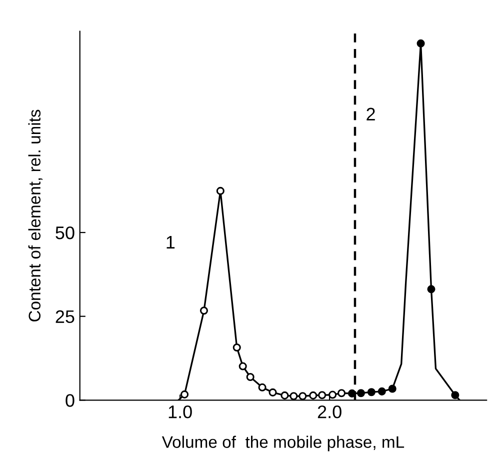  Describe the element at coordinates (65, 317) in the screenshot. I see `y-tick-label: 25` at that location.